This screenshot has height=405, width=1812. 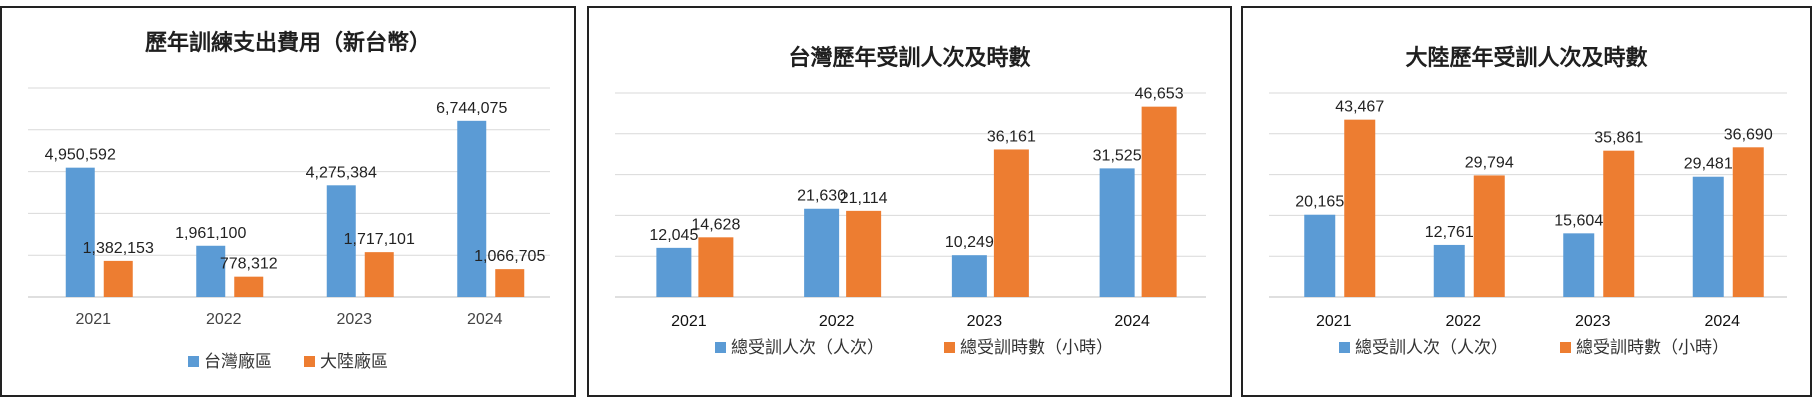 What do you see at coordinates (80, 155) in the screenshot?
I see `data-label: 4,950,592` at bounding box center [80, 155].